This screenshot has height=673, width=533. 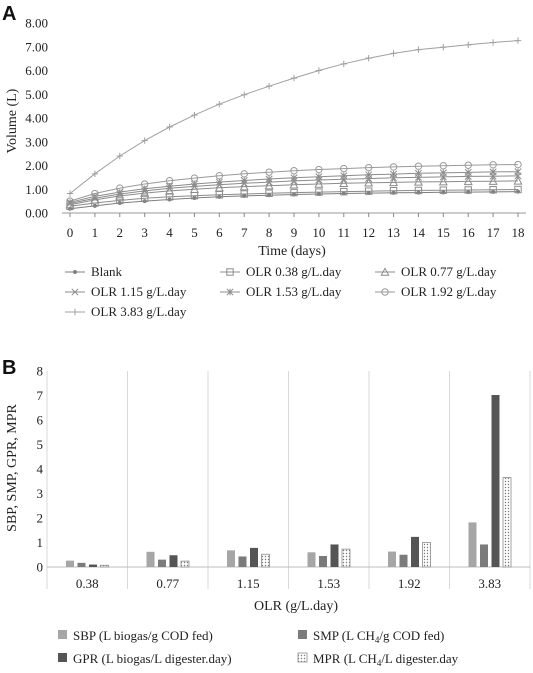 I want to click on legend-swatch, so click(x=302, y=657).